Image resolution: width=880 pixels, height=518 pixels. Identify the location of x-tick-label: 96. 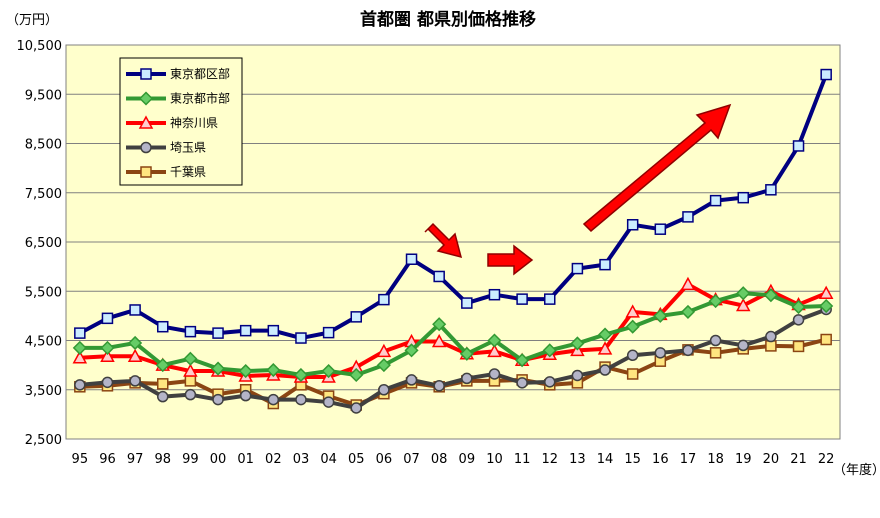
(107, 459).